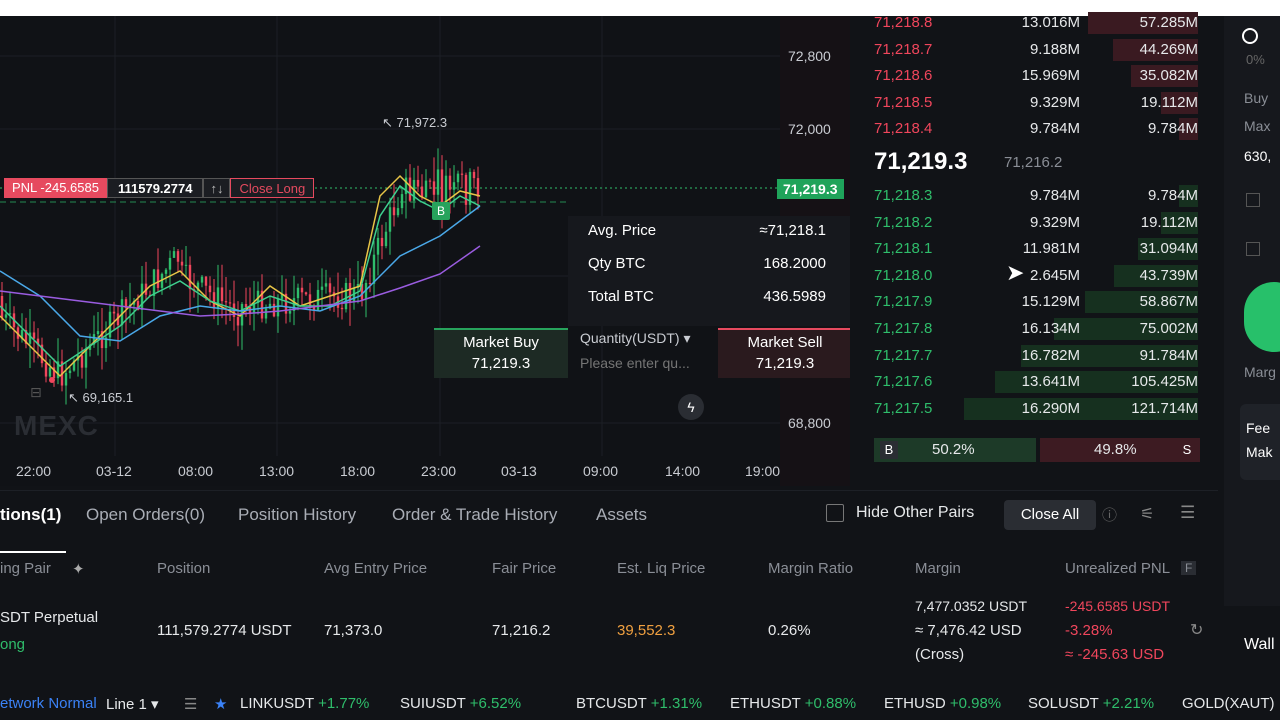  I want to click on avg-entry-price: 71,373.0, so click(353, 630).